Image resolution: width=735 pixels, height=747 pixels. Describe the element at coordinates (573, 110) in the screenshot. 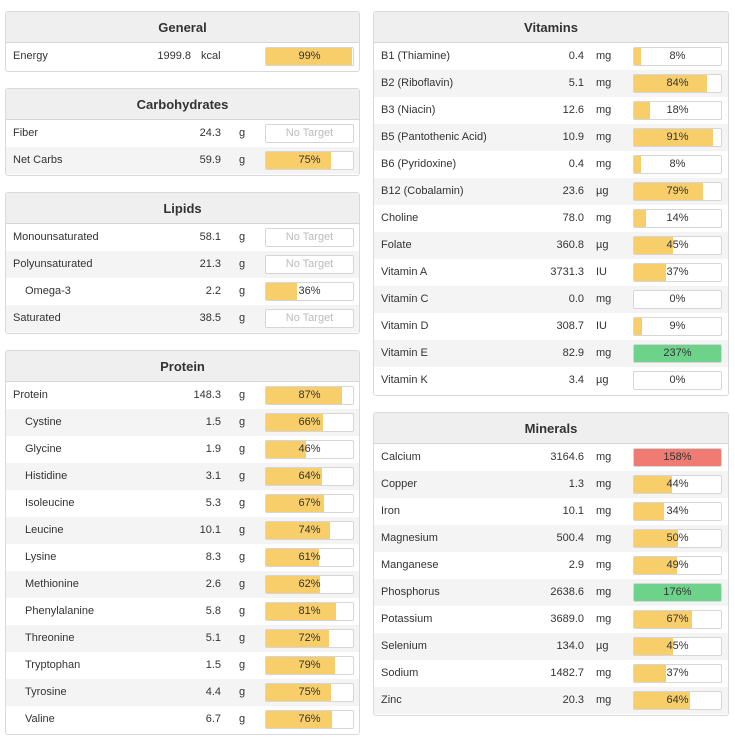

I see `nutrient-amount: 12.6` at that location.